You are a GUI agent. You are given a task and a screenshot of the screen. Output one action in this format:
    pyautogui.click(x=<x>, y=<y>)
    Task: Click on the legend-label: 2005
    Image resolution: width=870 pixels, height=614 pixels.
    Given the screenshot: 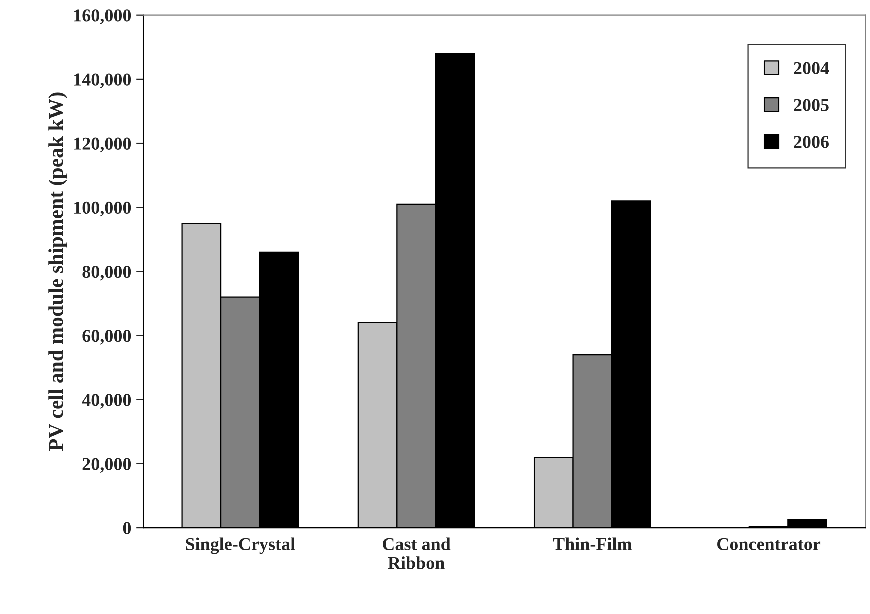 What is the action you would take?
    pyautogui.click(x=811, y=105)
    